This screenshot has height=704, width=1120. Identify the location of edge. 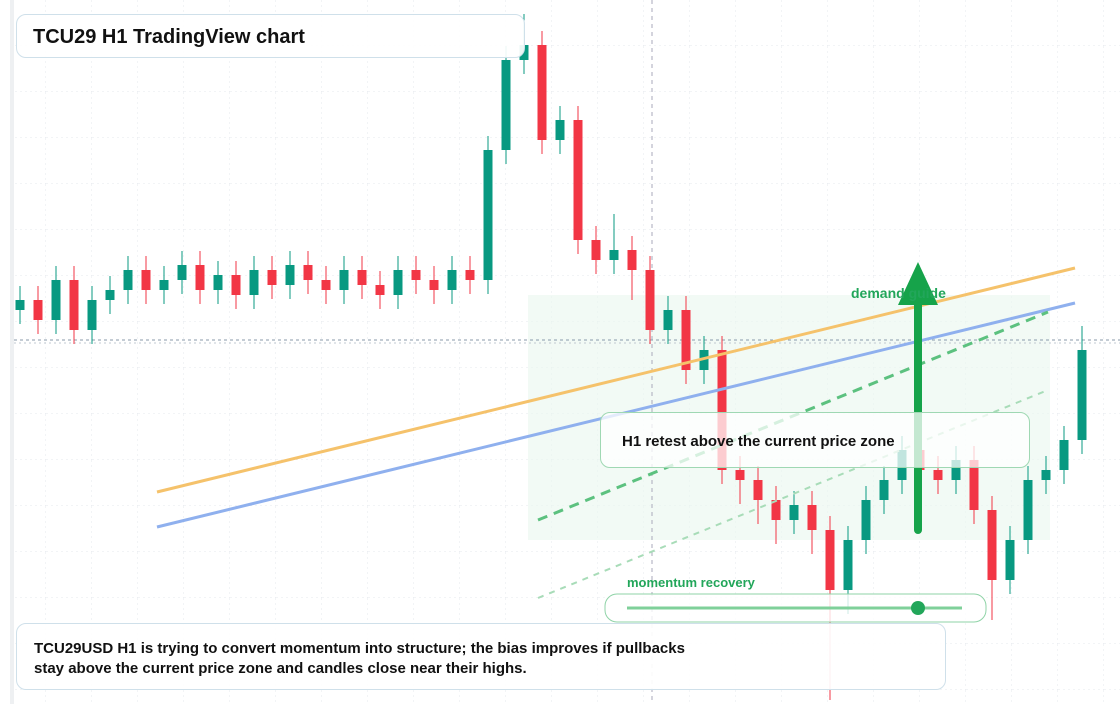
(12, 352).